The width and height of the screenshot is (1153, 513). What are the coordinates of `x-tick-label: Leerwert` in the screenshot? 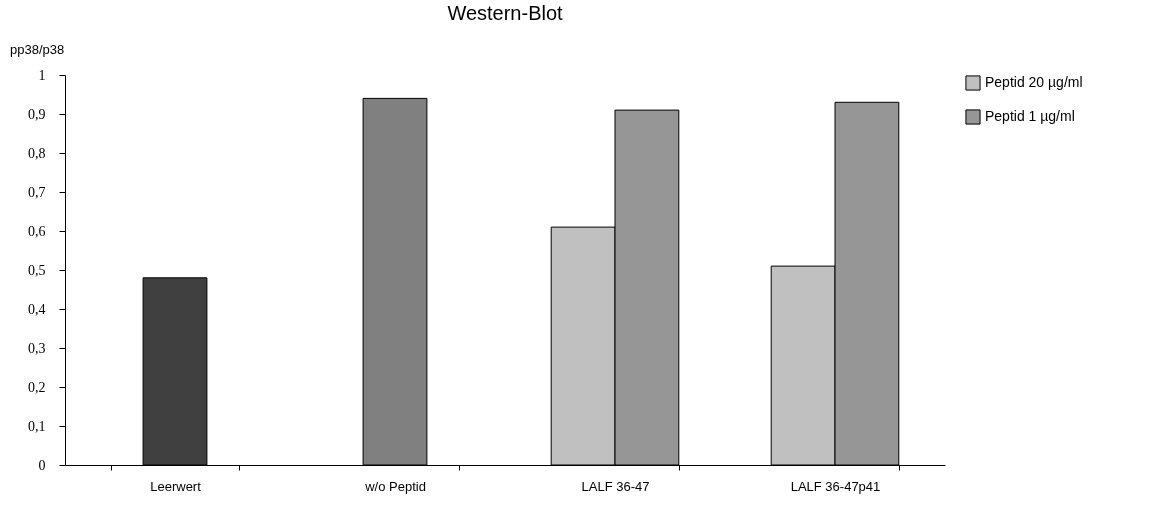 It's located at (176, 486).